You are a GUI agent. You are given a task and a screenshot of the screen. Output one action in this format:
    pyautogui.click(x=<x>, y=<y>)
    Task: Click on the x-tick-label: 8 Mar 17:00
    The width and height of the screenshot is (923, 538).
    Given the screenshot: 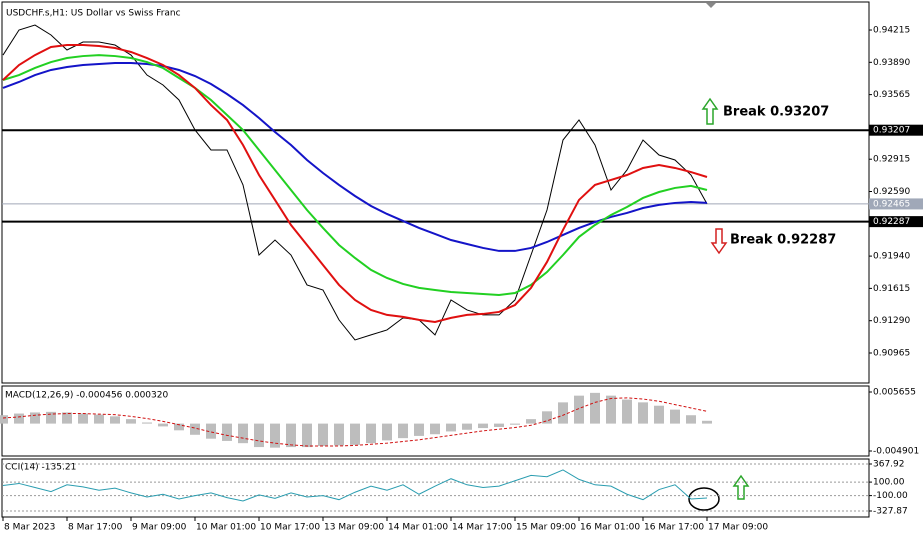 What is the action you would take?
    pyautogui.click(x=95, y=528)
    